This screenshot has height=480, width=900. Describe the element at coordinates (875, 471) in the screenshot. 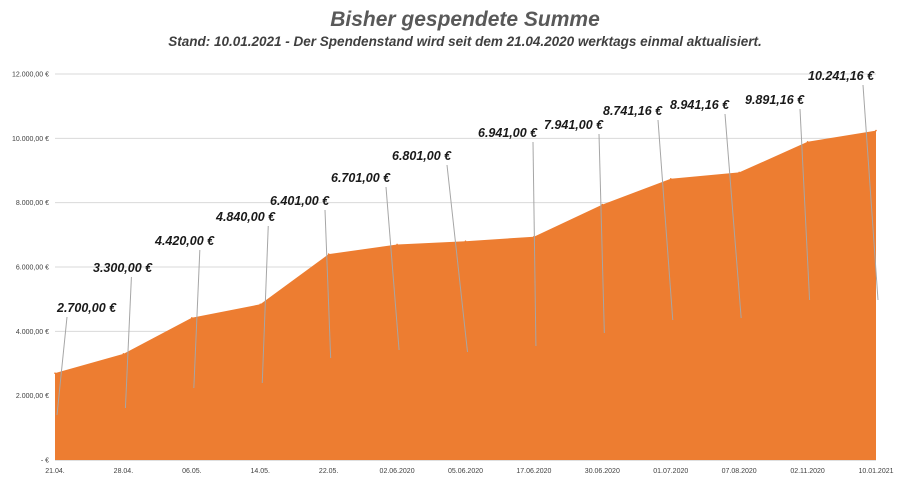

I see `x-tick-label: 10.01.2021` at that location.